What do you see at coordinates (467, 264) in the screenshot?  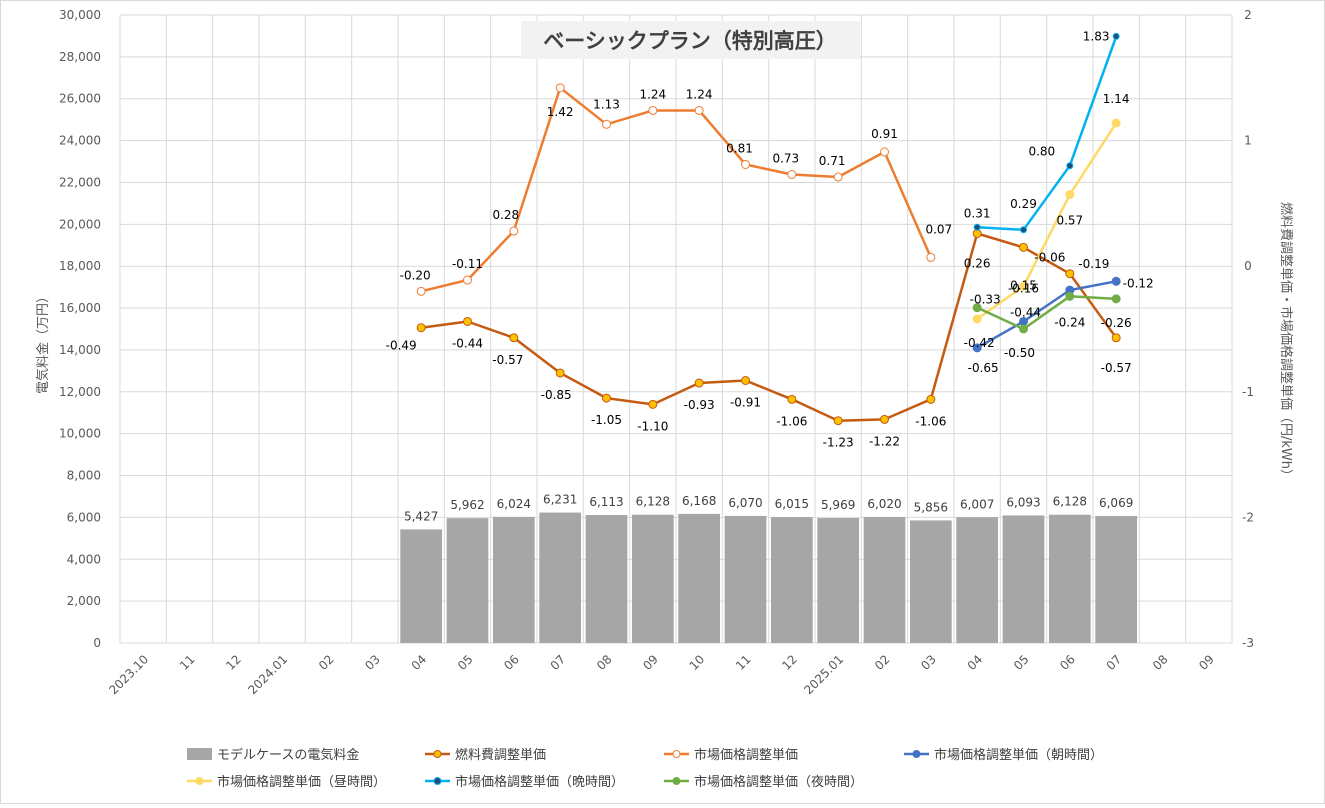 I see `point-label: -0.11` at bounding box center [467, 264].